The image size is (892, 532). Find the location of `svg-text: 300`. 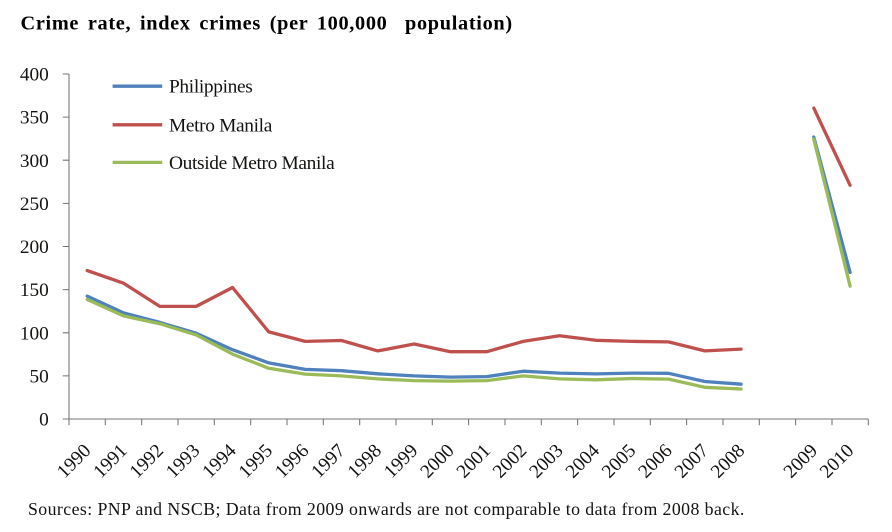

svg-text: 300 is located at coordinates (34, 161).